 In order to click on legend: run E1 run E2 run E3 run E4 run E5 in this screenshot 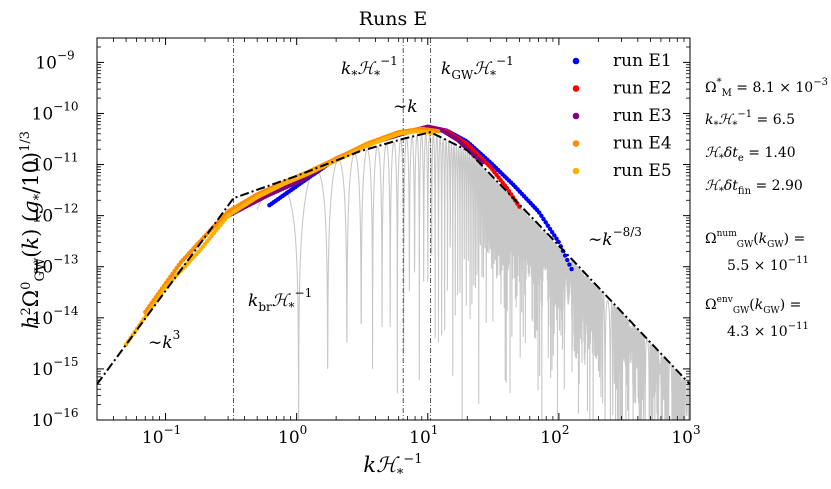, I will do `click(622, 116)`.